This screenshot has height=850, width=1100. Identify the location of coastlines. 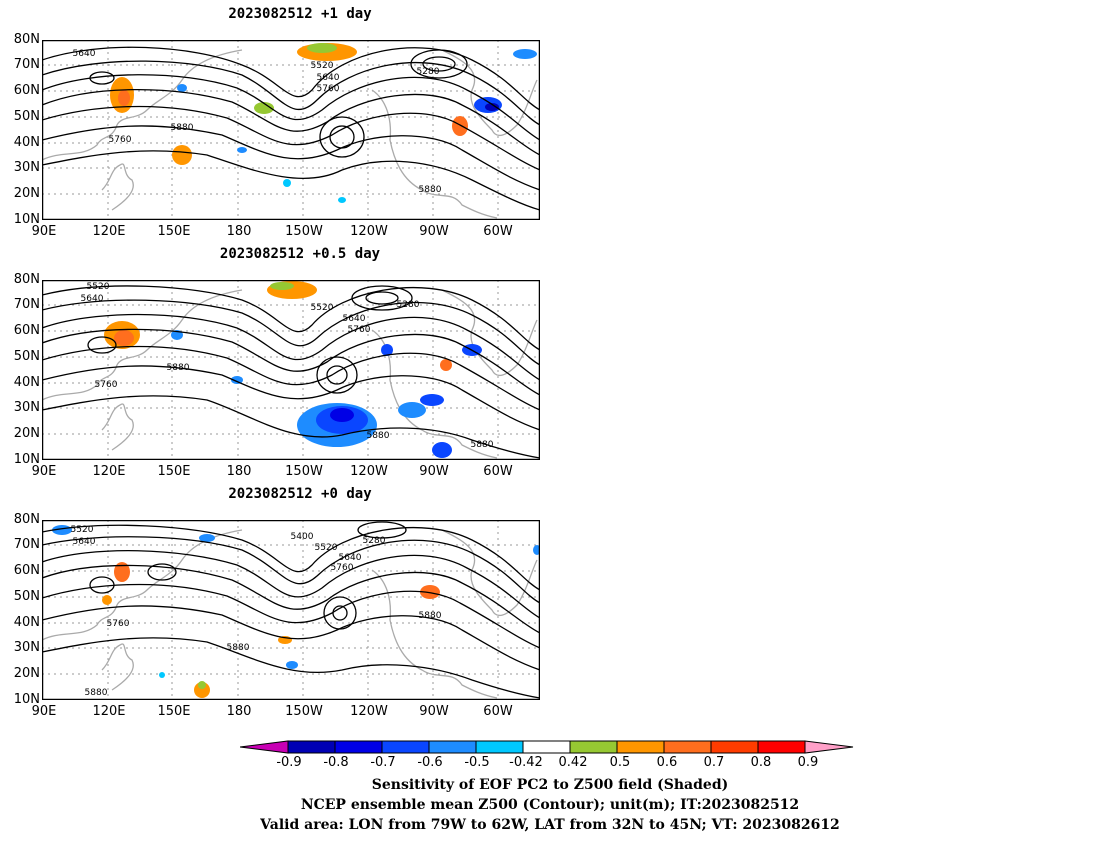
(290, 614).